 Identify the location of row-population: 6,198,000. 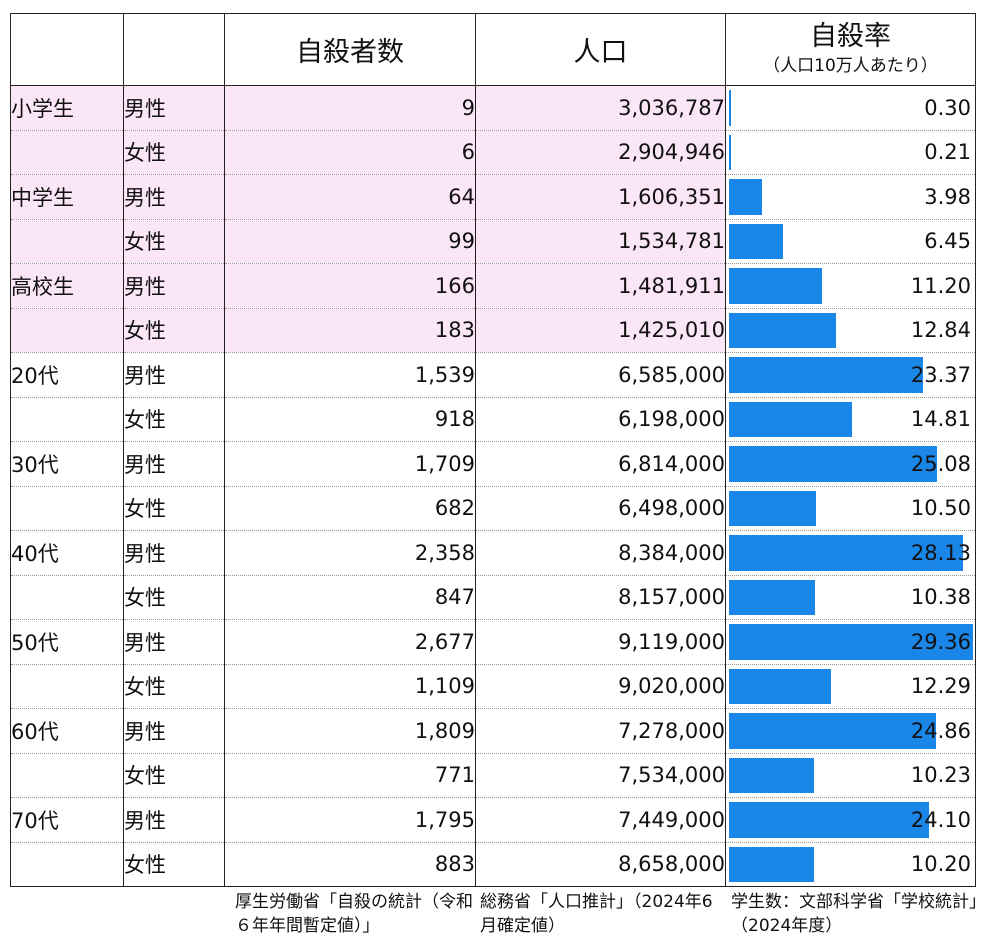
(600, 419).